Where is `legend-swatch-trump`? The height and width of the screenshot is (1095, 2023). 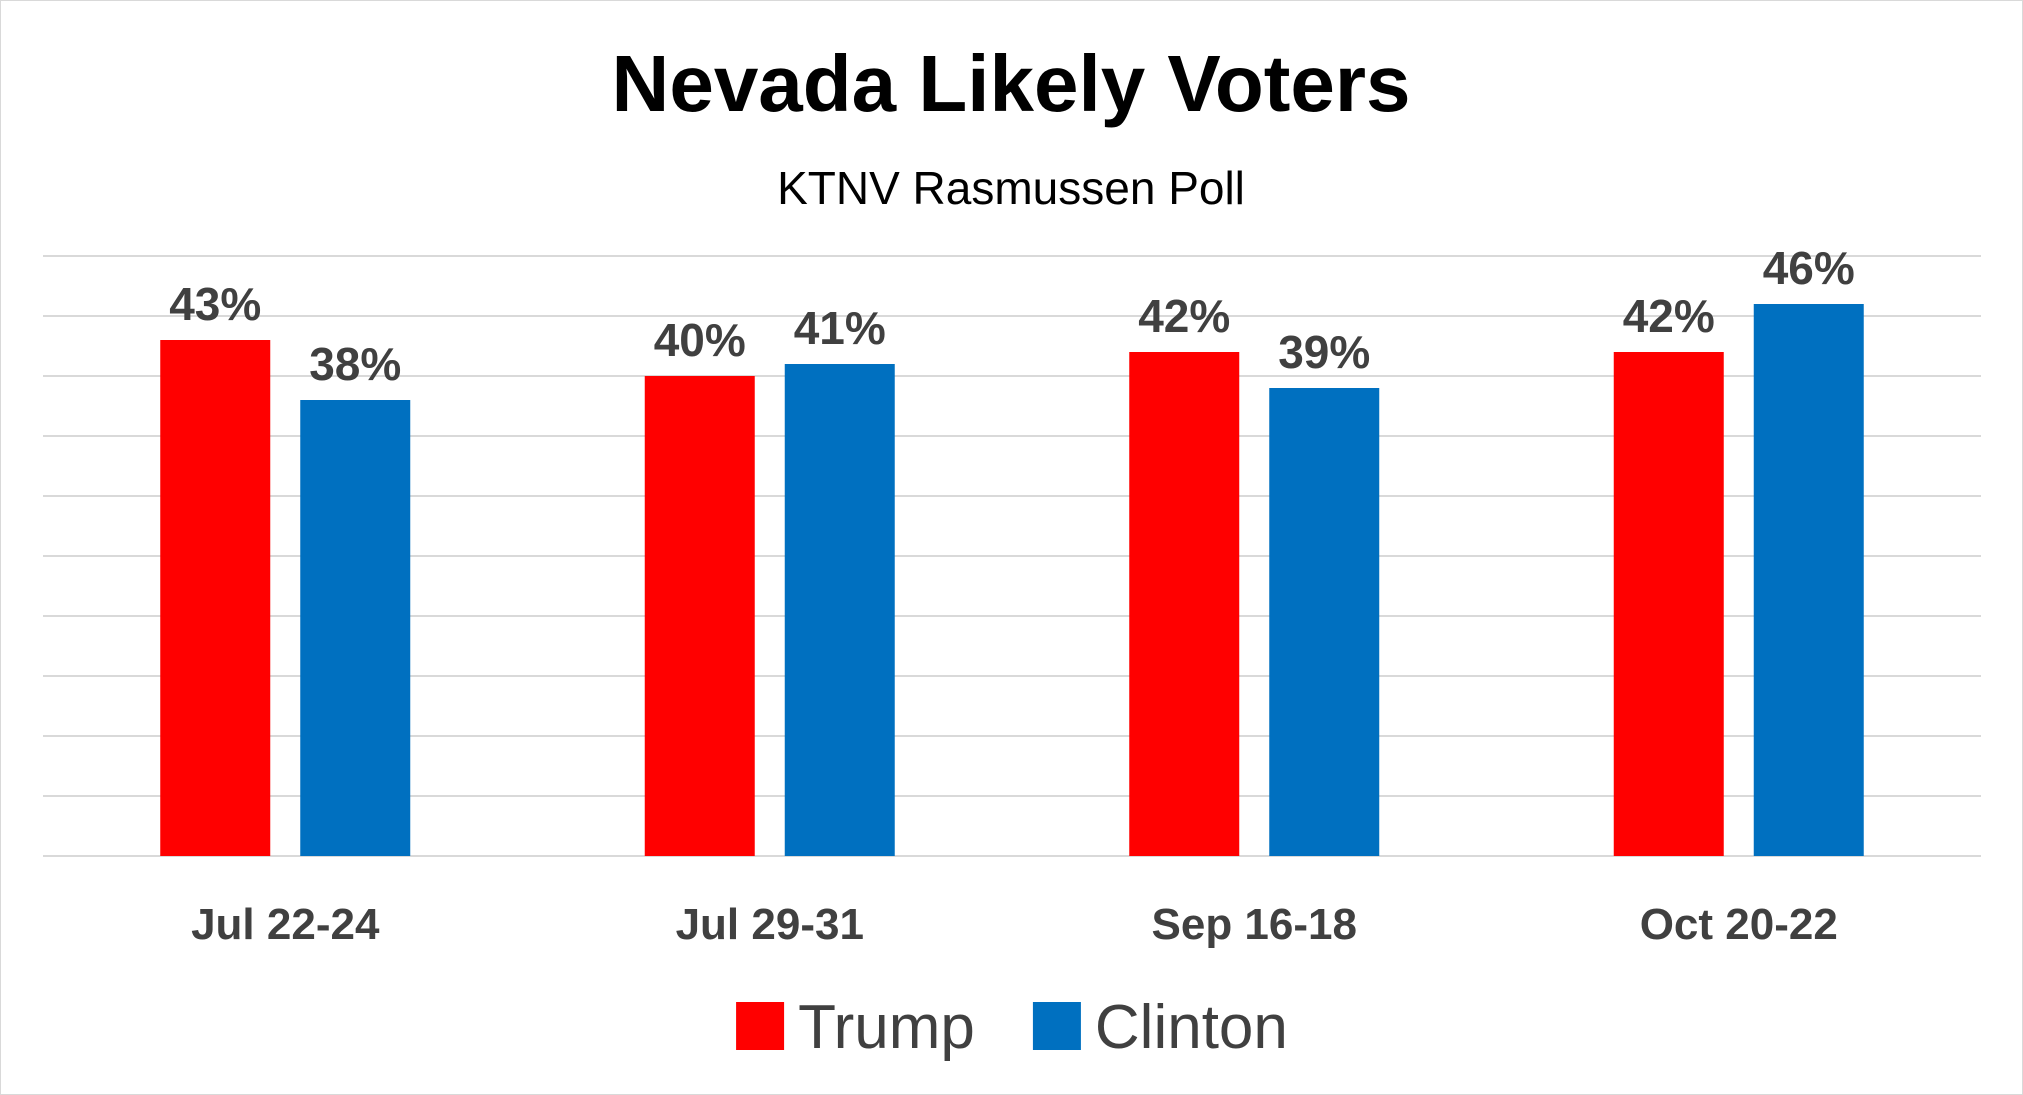 legend-swatch-trump is located at coordinates (760, 1026).